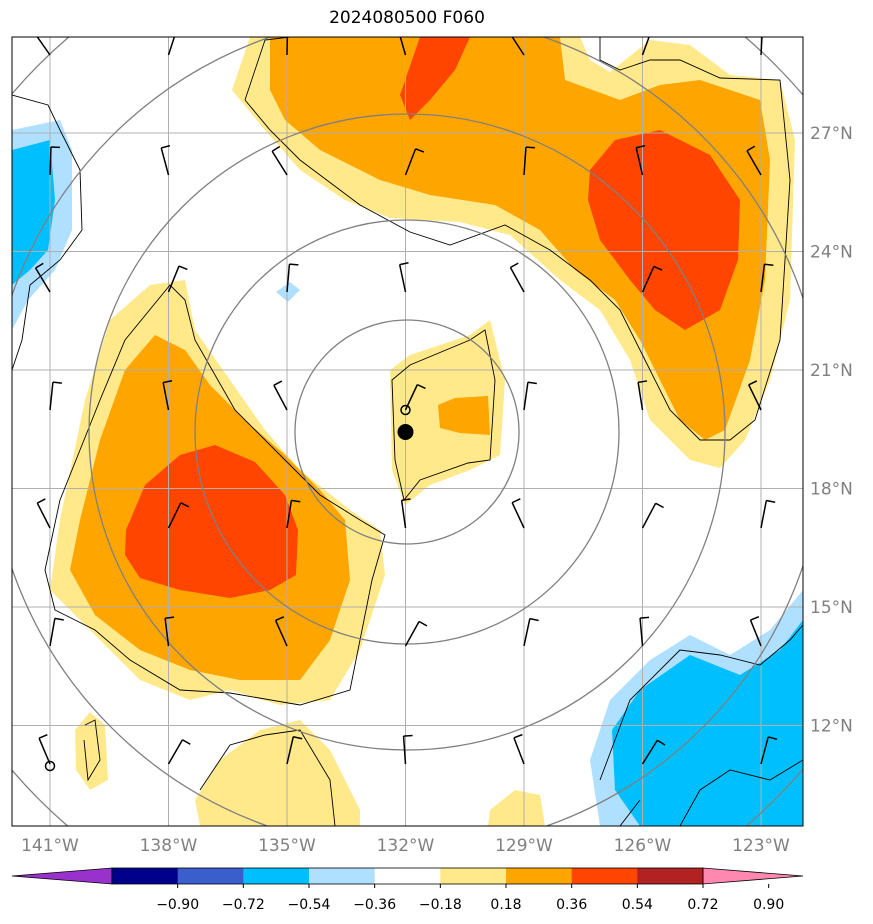 Image resolution: width=873 pixels, height=924 pixels. I want to click on latitude-tick-label: 24°N, so click(831, 253).